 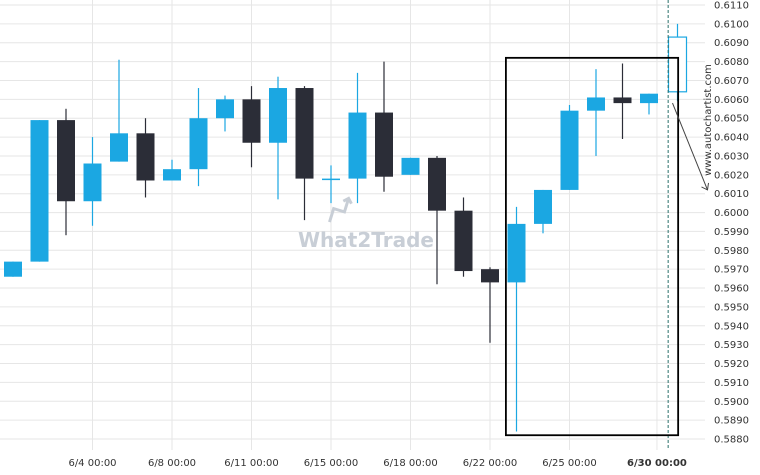 What do you see at coordinates (490, 463) in the screenshot?
I see `x-tick-label: 6/22 00:00` at bounding box center [490, 463].